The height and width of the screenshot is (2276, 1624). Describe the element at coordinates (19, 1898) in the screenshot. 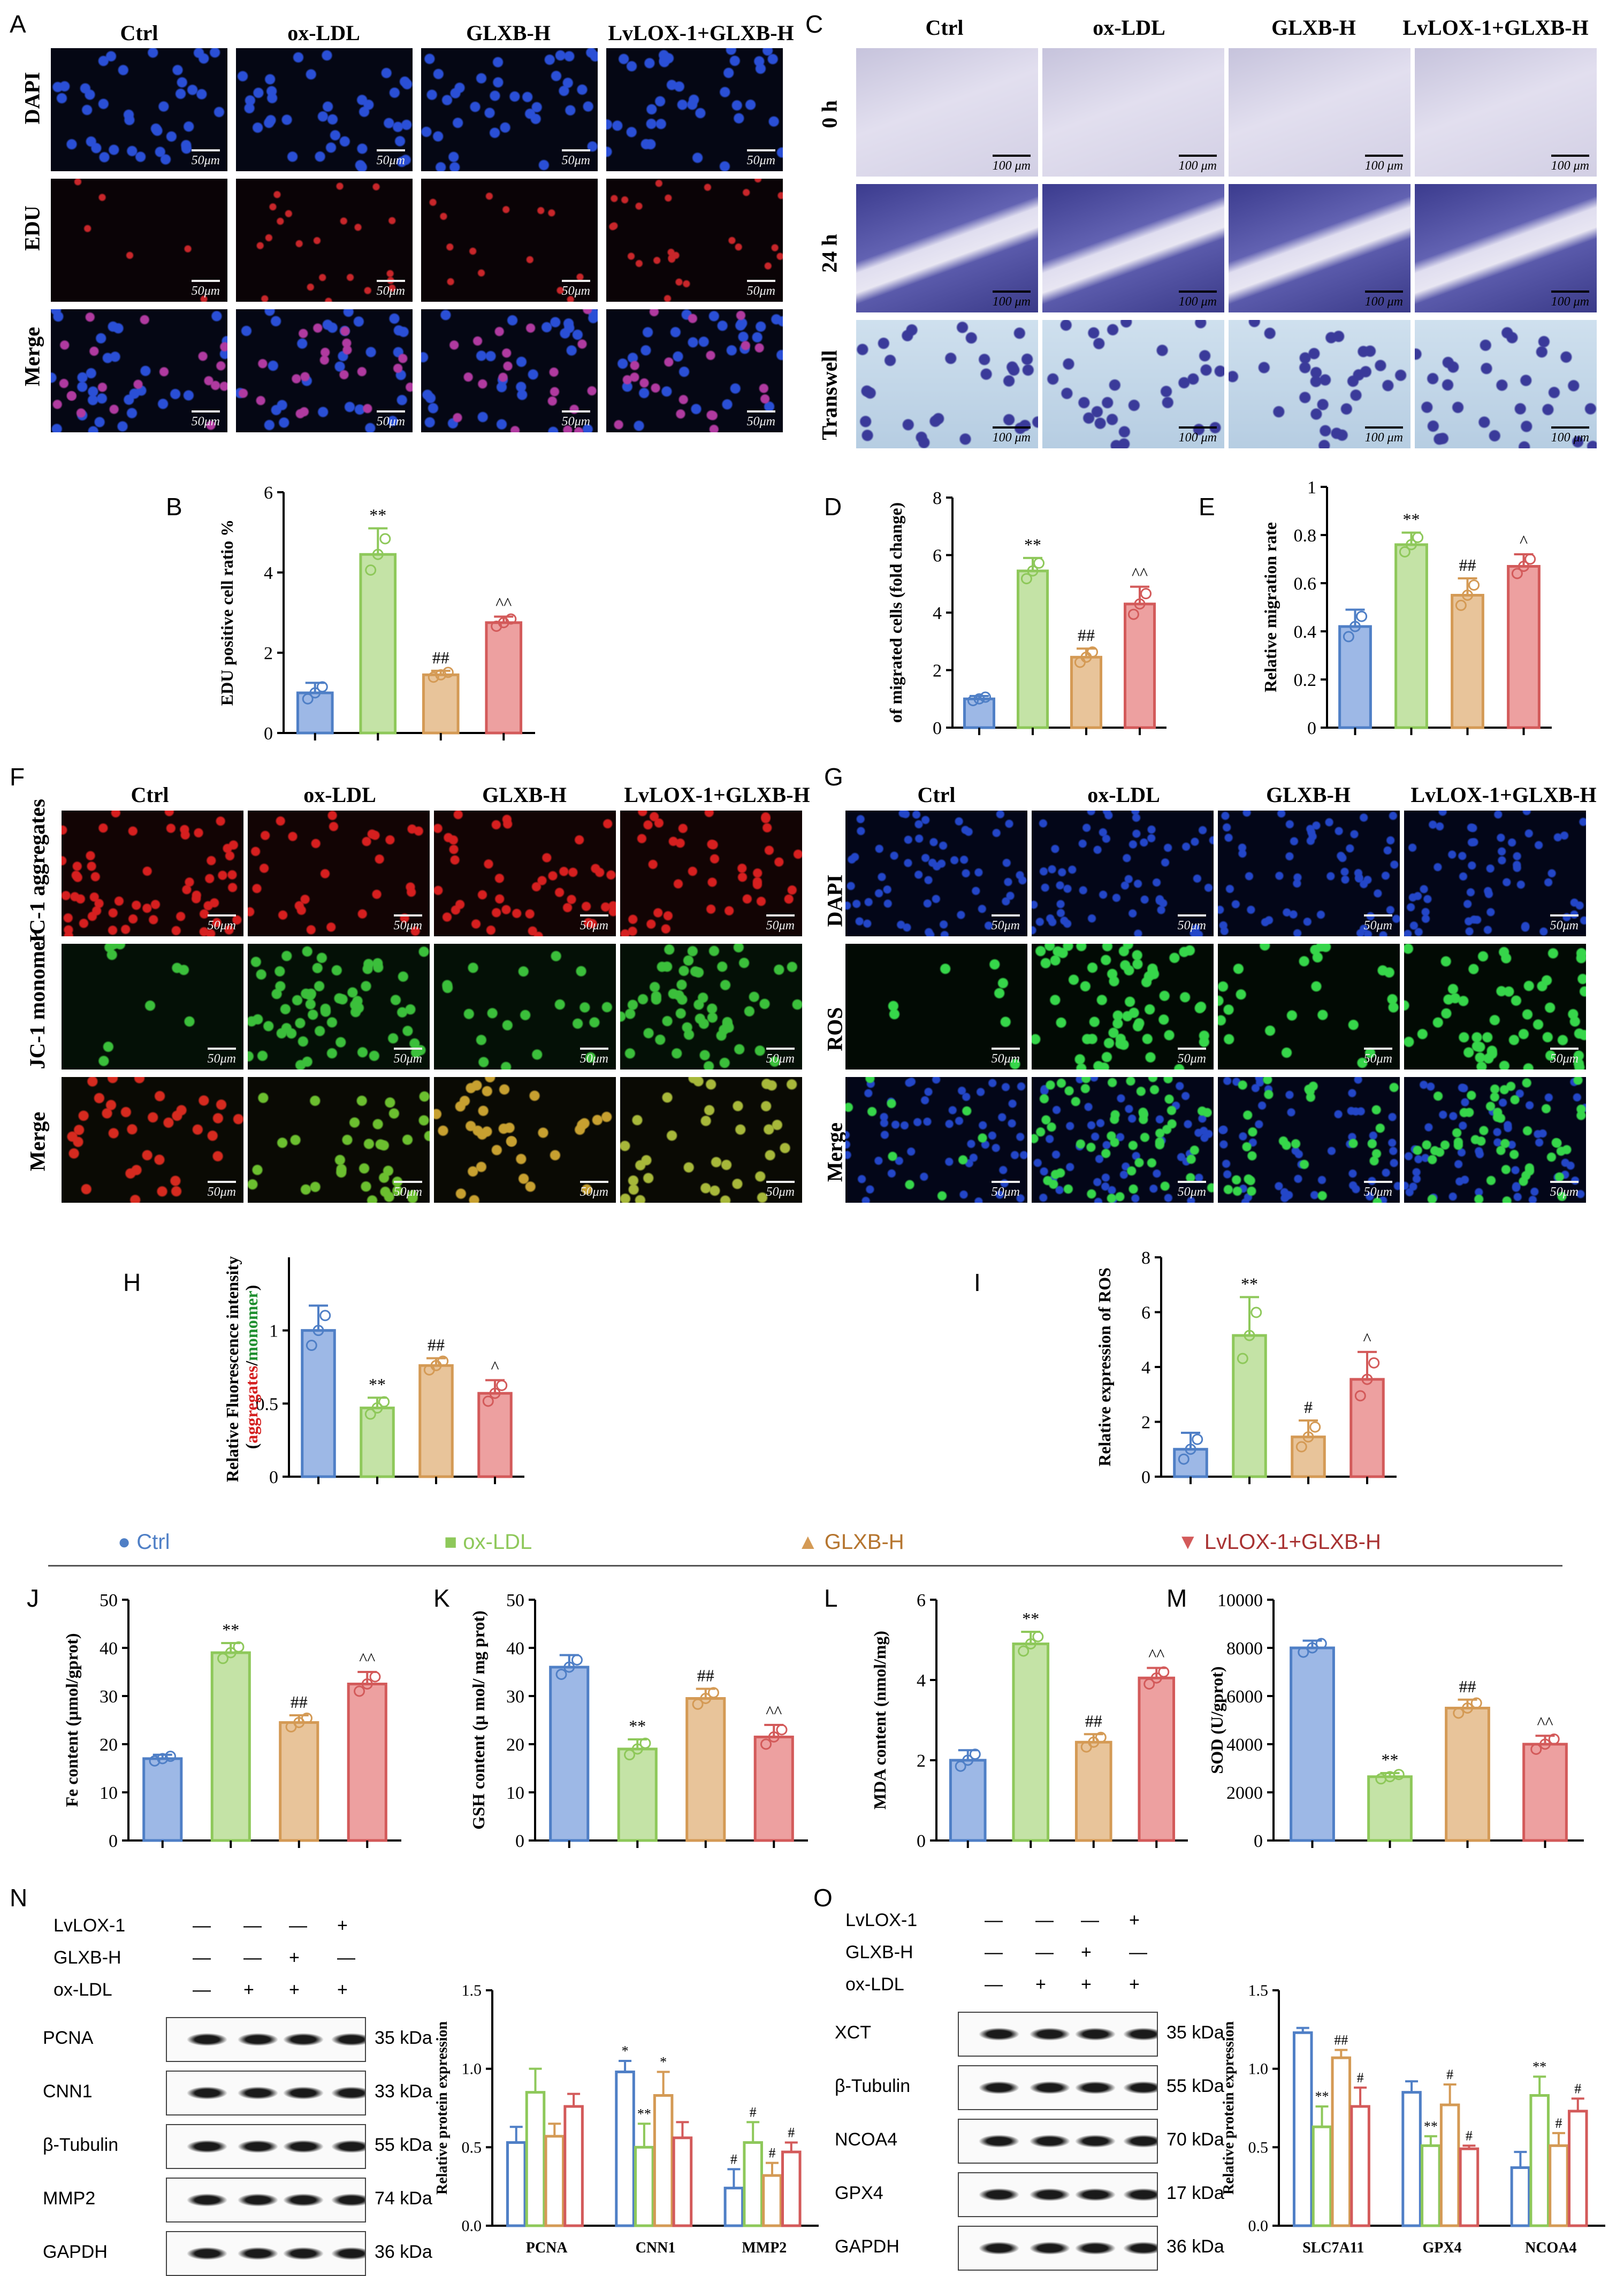

I see `panel-letter-n: N` at that location.